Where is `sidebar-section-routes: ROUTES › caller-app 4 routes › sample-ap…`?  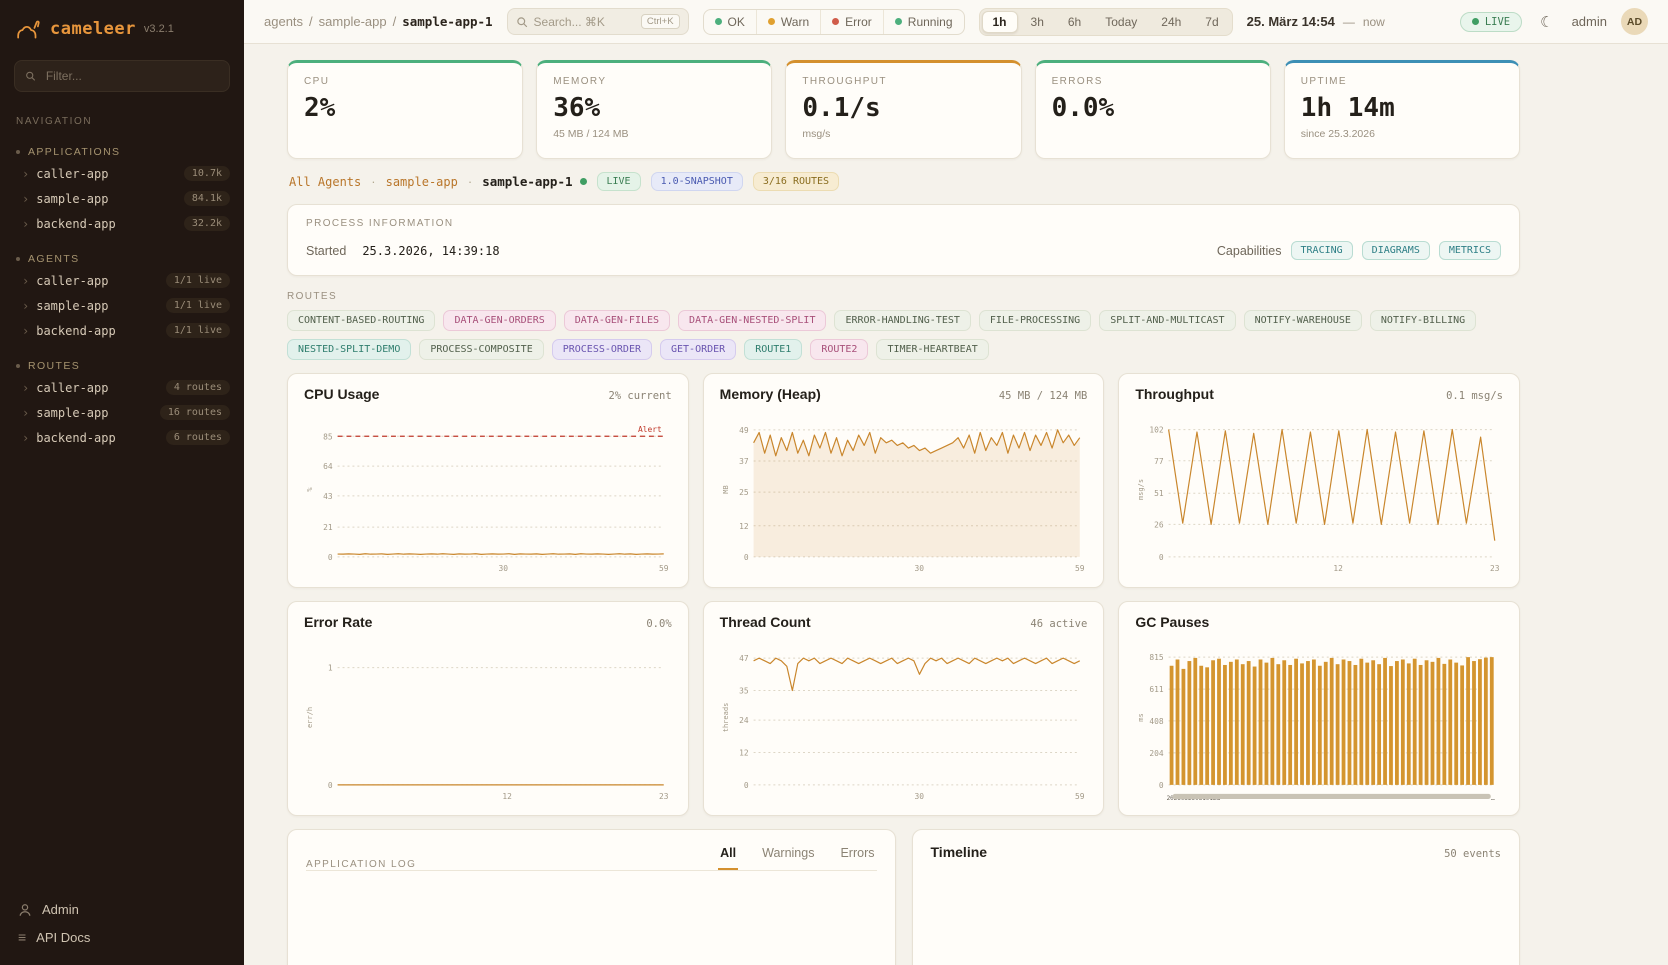
sidebar-section-routes: ROUTES › caller-app 4 routes › sample-ap… is located at coordinates (122, 403).